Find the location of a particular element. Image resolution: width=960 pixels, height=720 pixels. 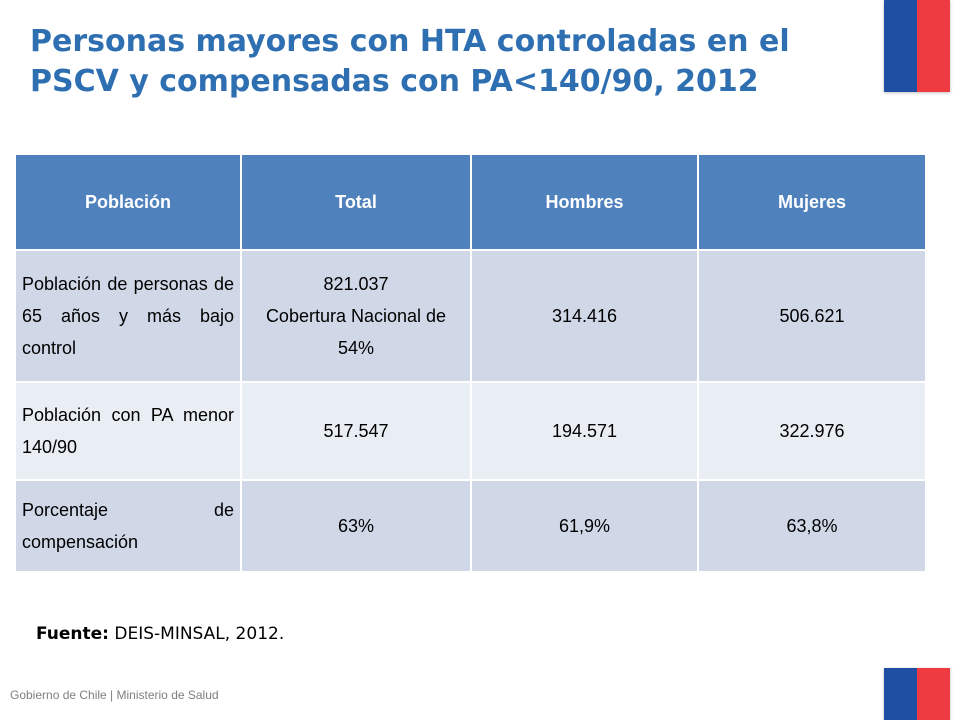

header-mujeres: Mujeres is located at coordinates (812, 202).